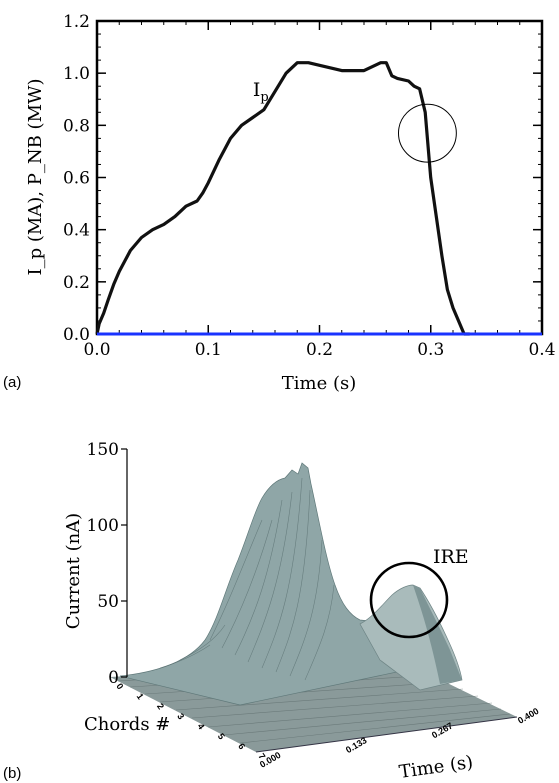 This screenshot has height=783, width=559. What do you see at coordinates (119, 686) in the screenshot?
I see `chord-tick-label: 0` at bounding box center [119, 686].